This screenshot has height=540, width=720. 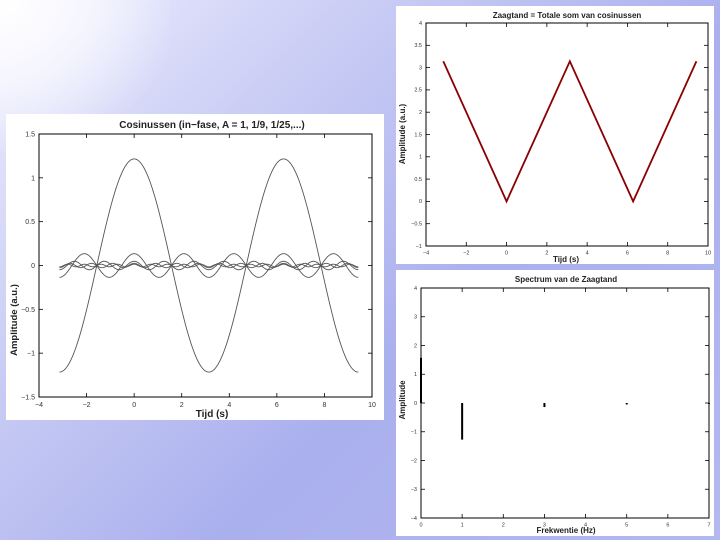 I want to click on y-tick-label: 2.5, so click(x=418, y=91).